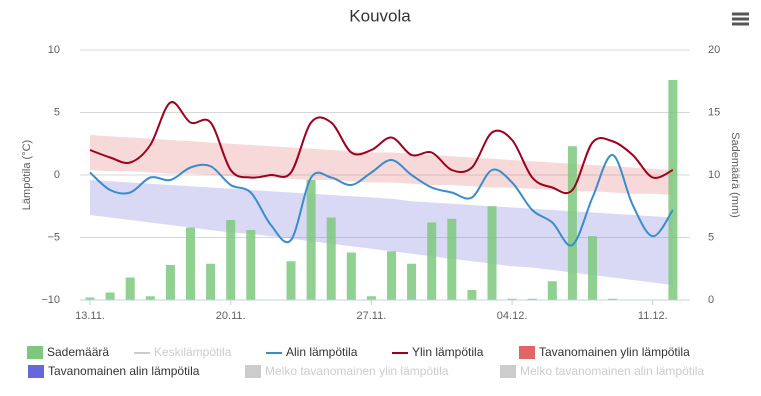 The height and width of the screenshot is (396, 761). I want to click on legend-label: Tavanomainen alin lämpötila, so click(124, 371).